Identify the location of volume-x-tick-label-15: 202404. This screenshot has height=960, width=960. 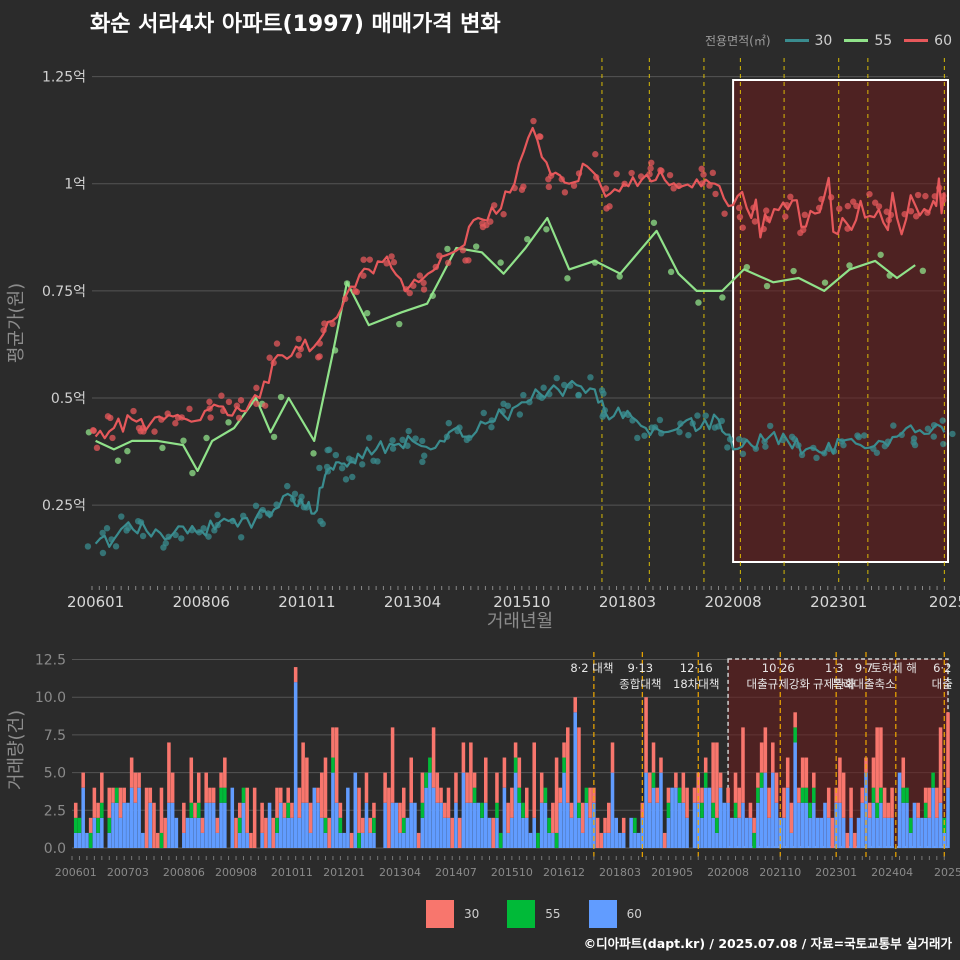
(892, 872).